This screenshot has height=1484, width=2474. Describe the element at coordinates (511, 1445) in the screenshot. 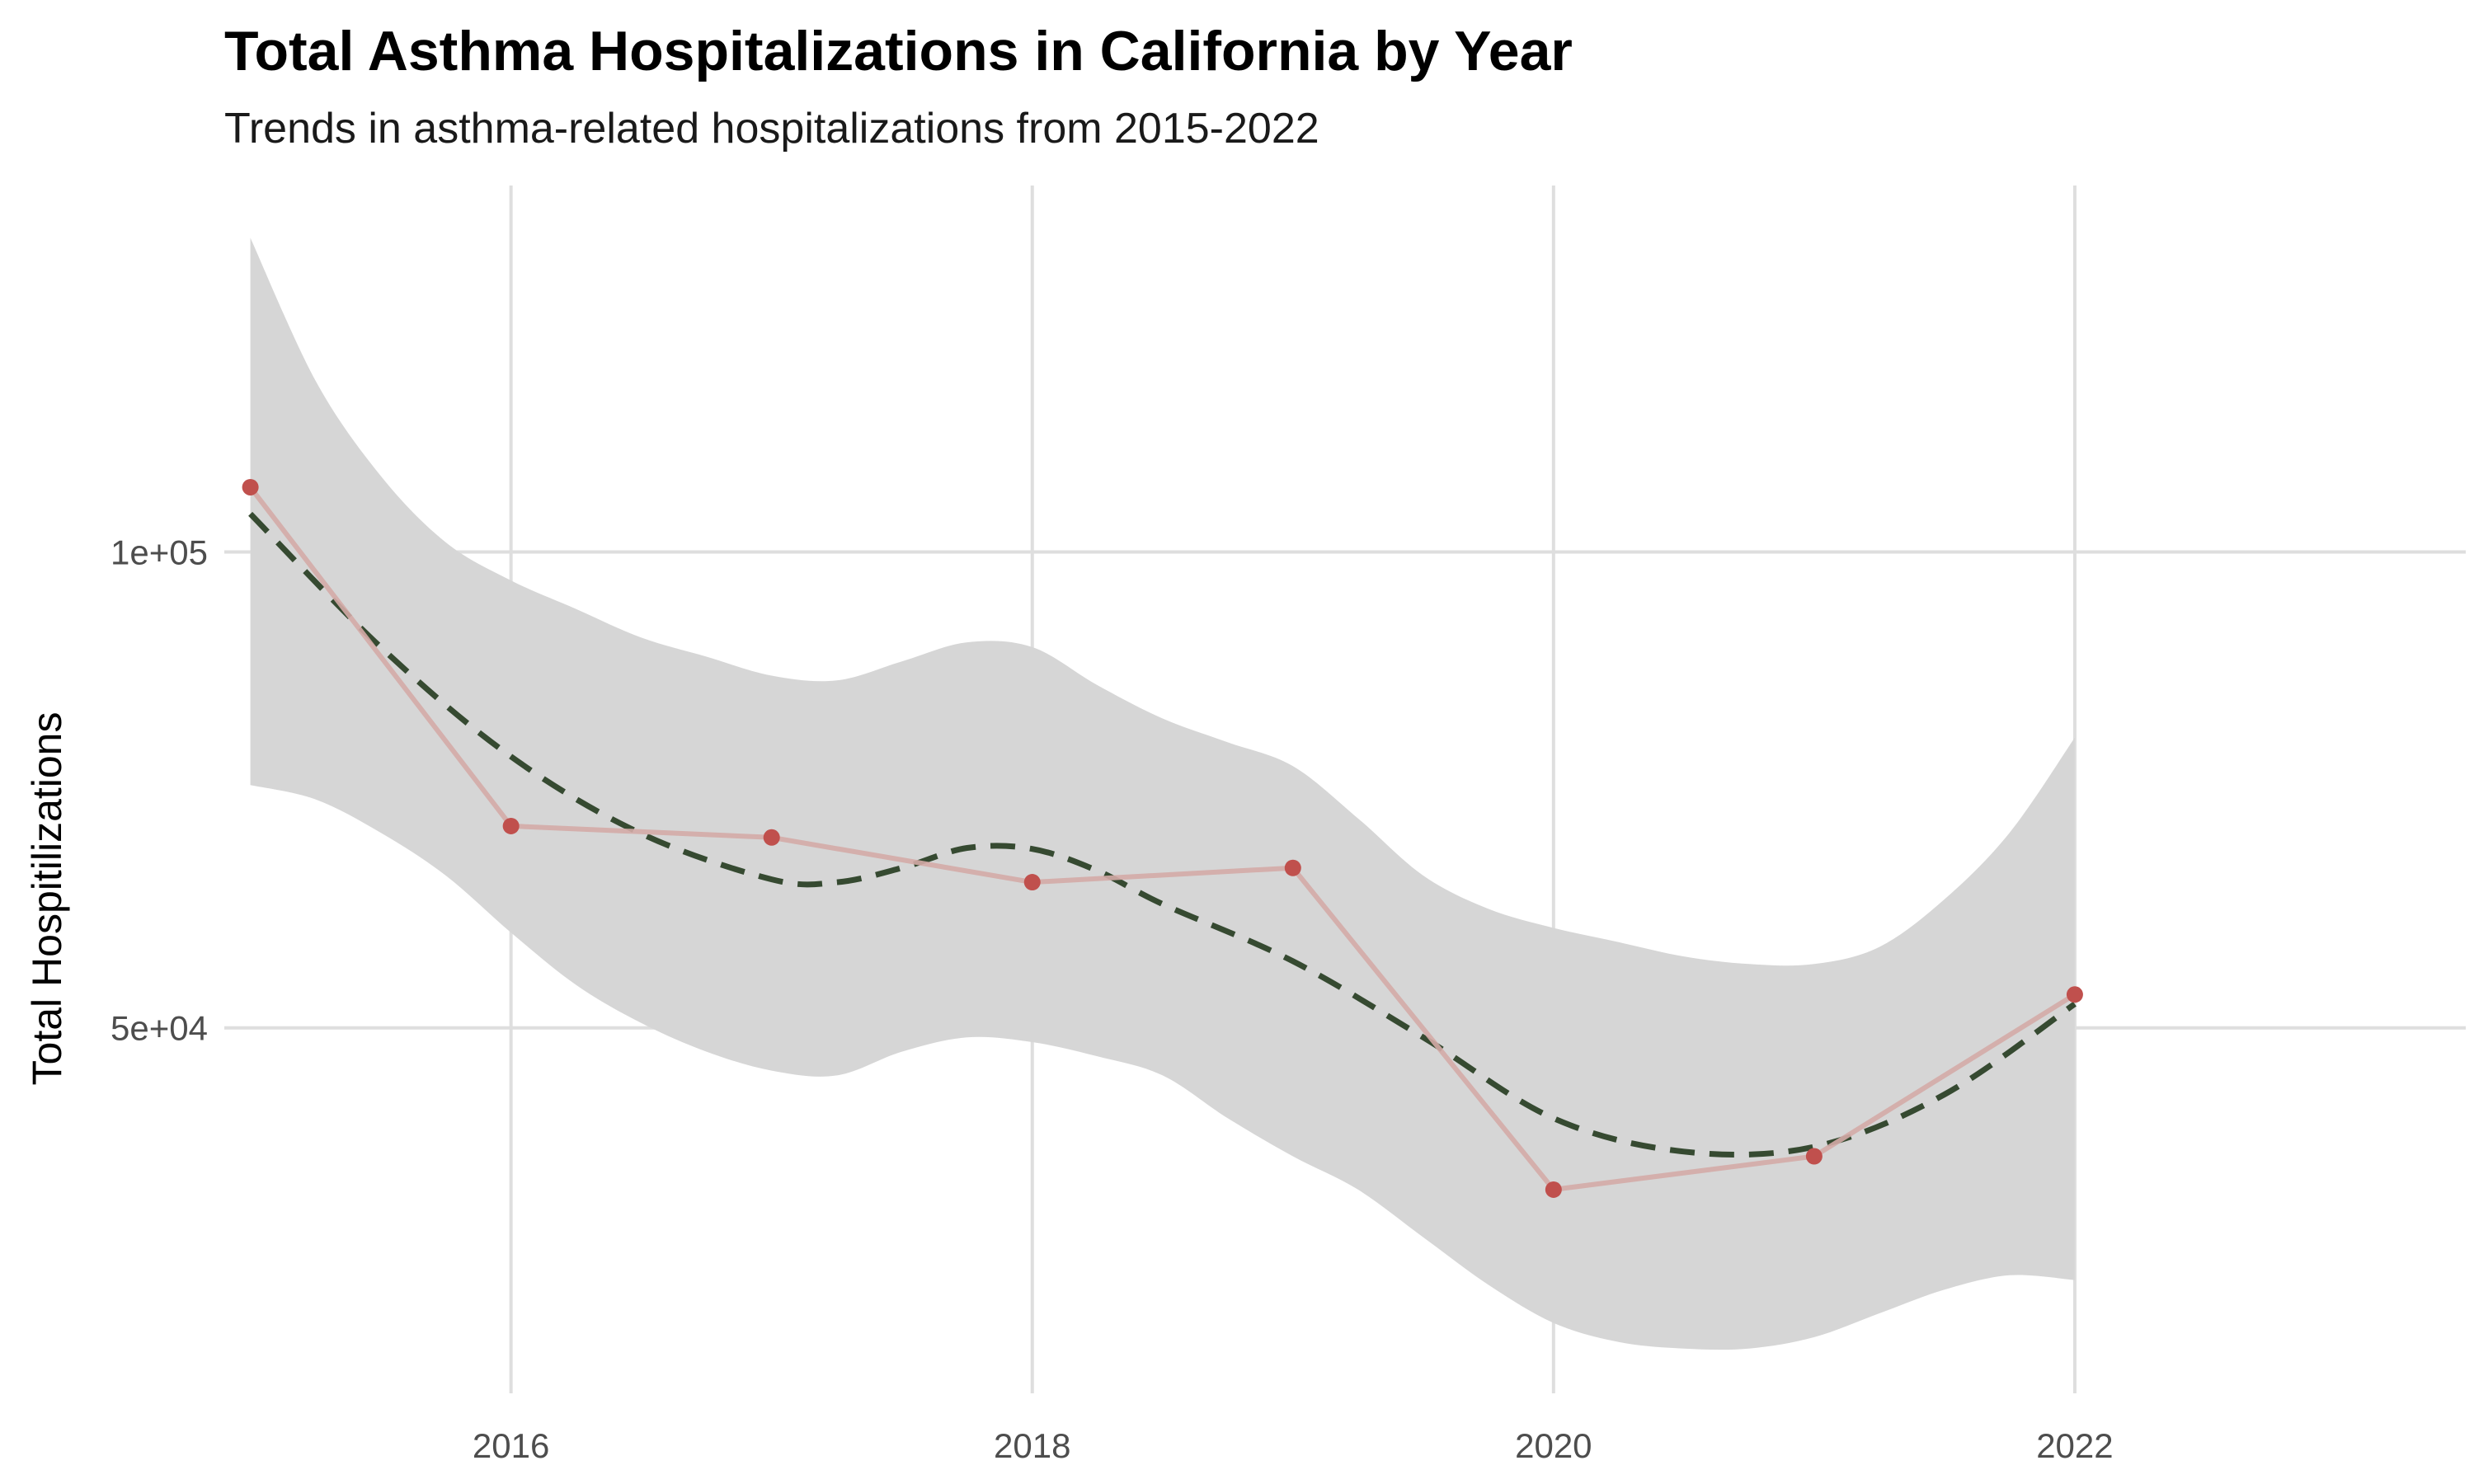

I see `x-tick-label: 2016` at that location.